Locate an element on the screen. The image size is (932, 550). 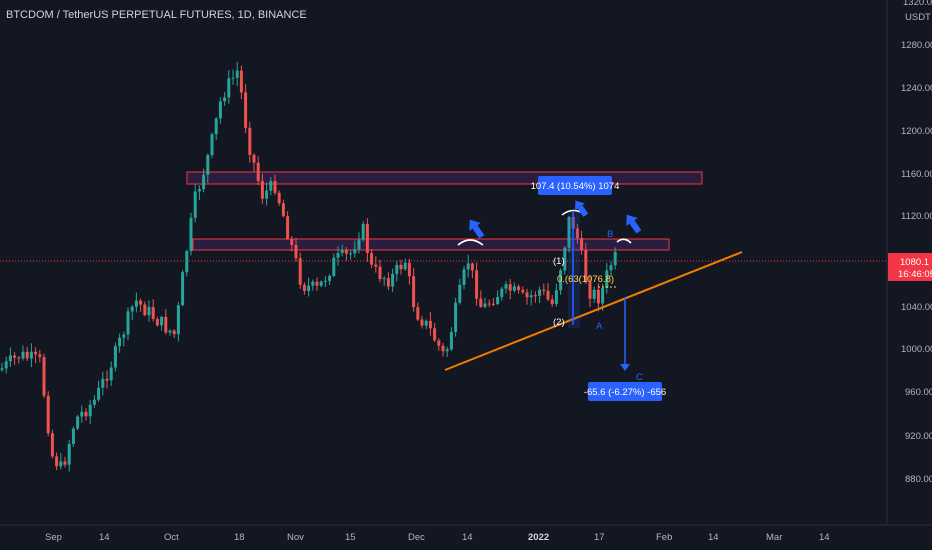
price-tick: 920.00 is located at coordinates (918, 436).